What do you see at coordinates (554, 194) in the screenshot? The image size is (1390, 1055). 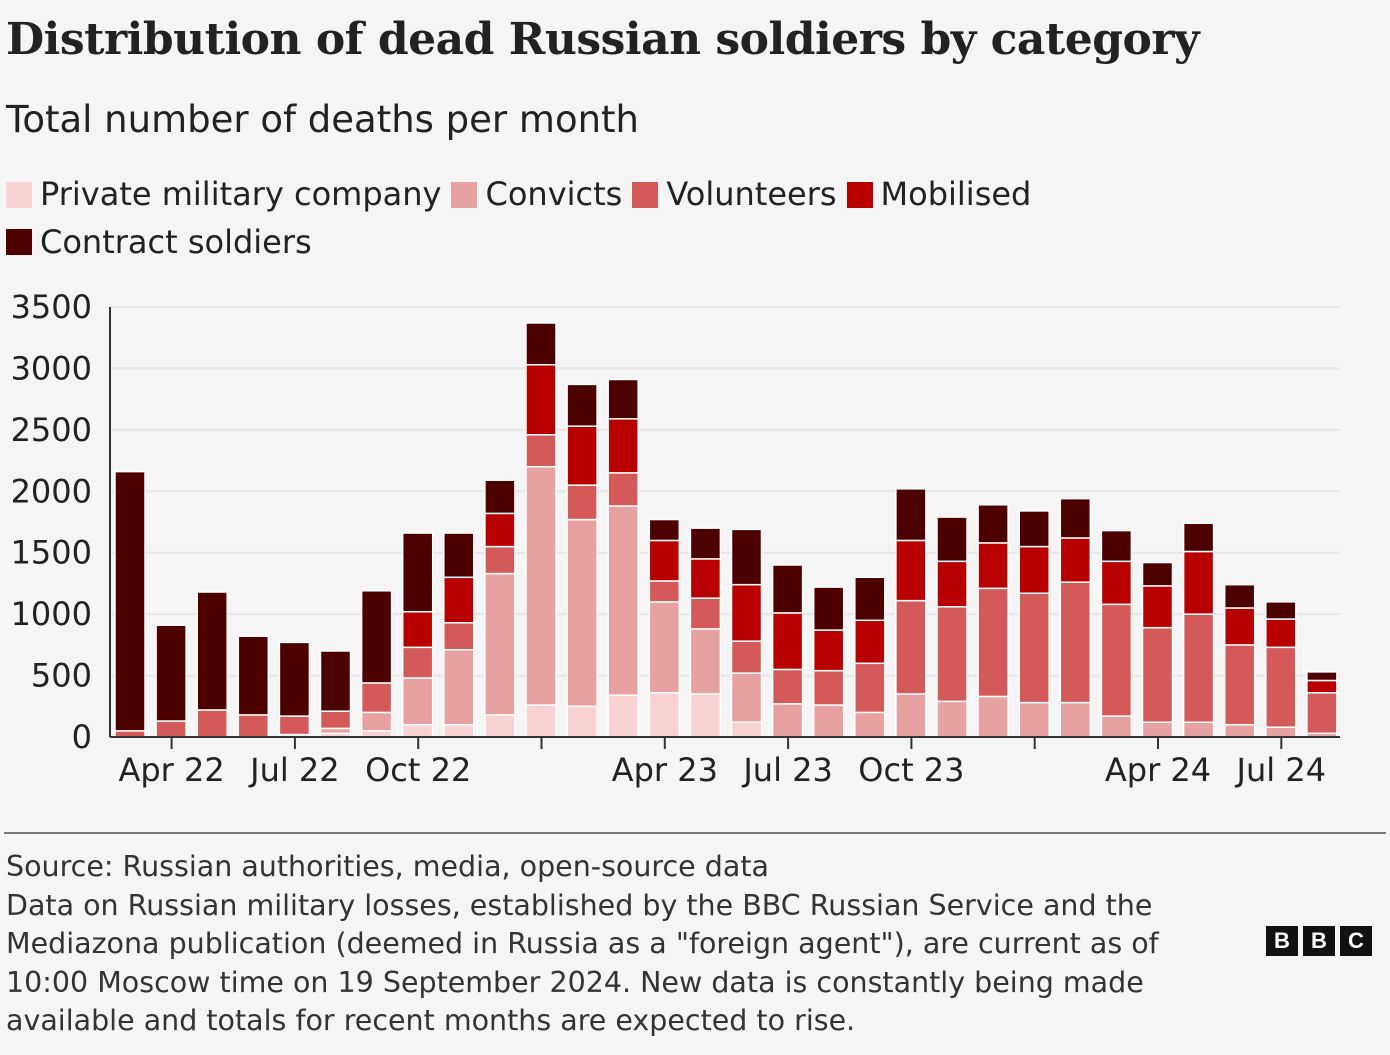 I see `legend-label: Convicts` at bounding box center [554, 194].